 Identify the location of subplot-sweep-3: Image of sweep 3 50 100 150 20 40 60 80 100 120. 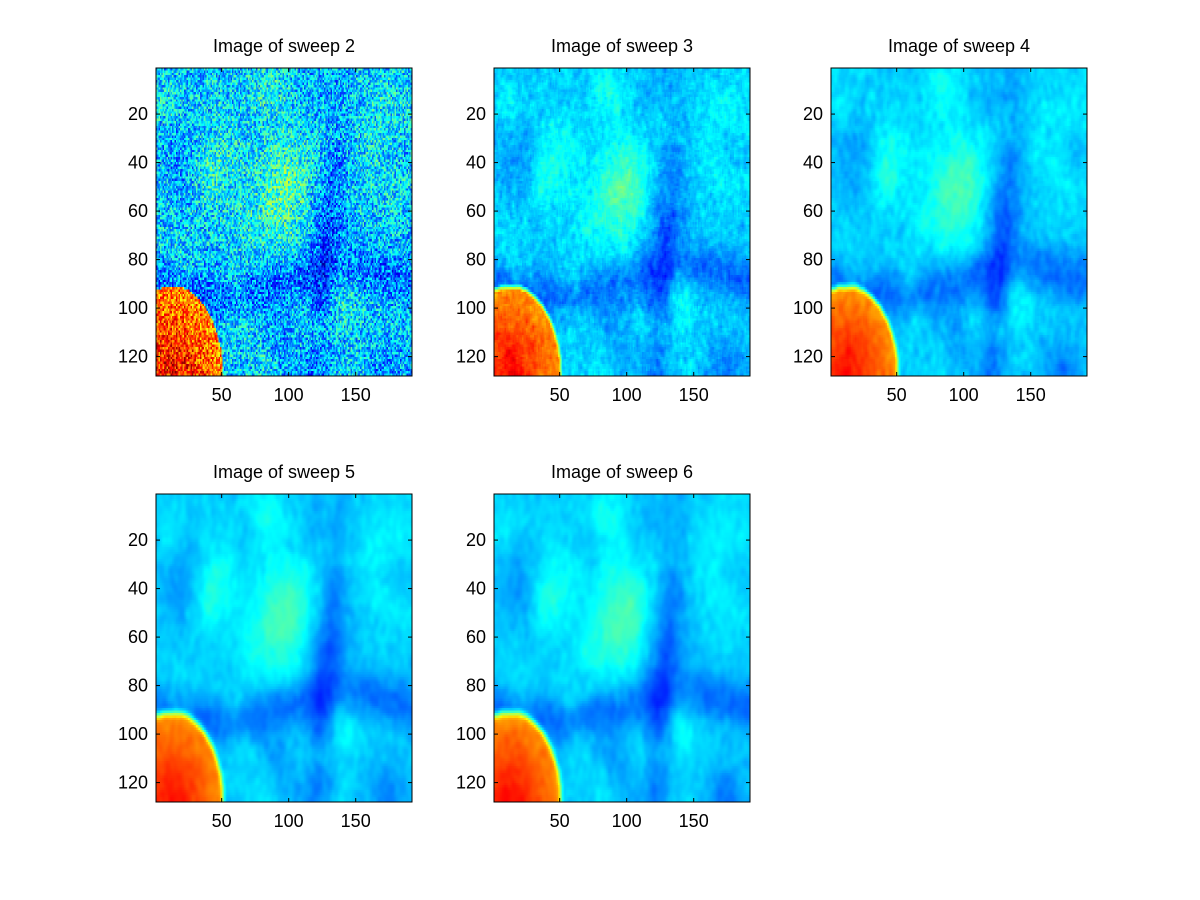
(603, 220).